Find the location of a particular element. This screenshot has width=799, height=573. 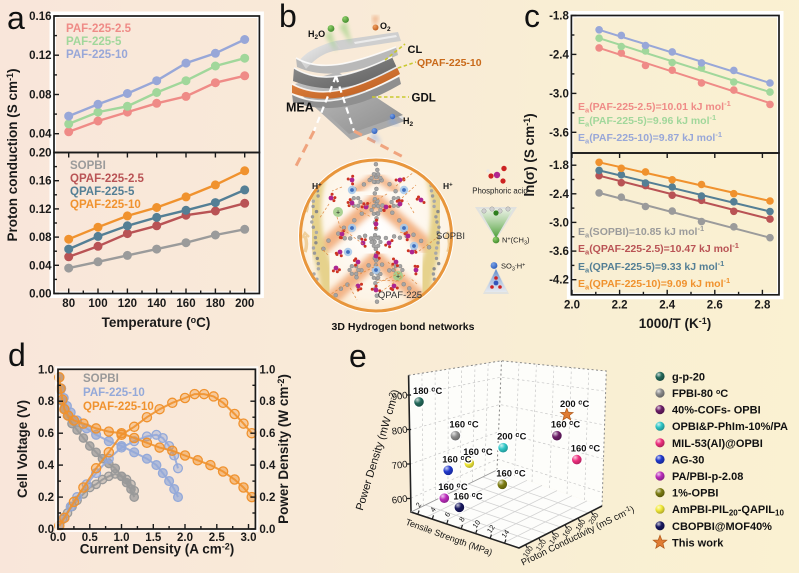

svg-text: PAF-225-5 is located at coordinates (94, 42).